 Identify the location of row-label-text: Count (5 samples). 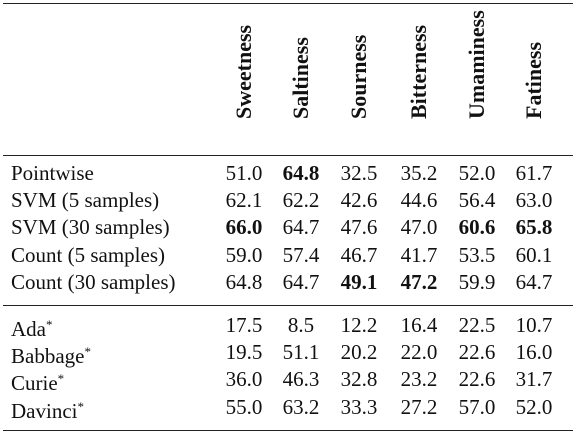
(88, 254).